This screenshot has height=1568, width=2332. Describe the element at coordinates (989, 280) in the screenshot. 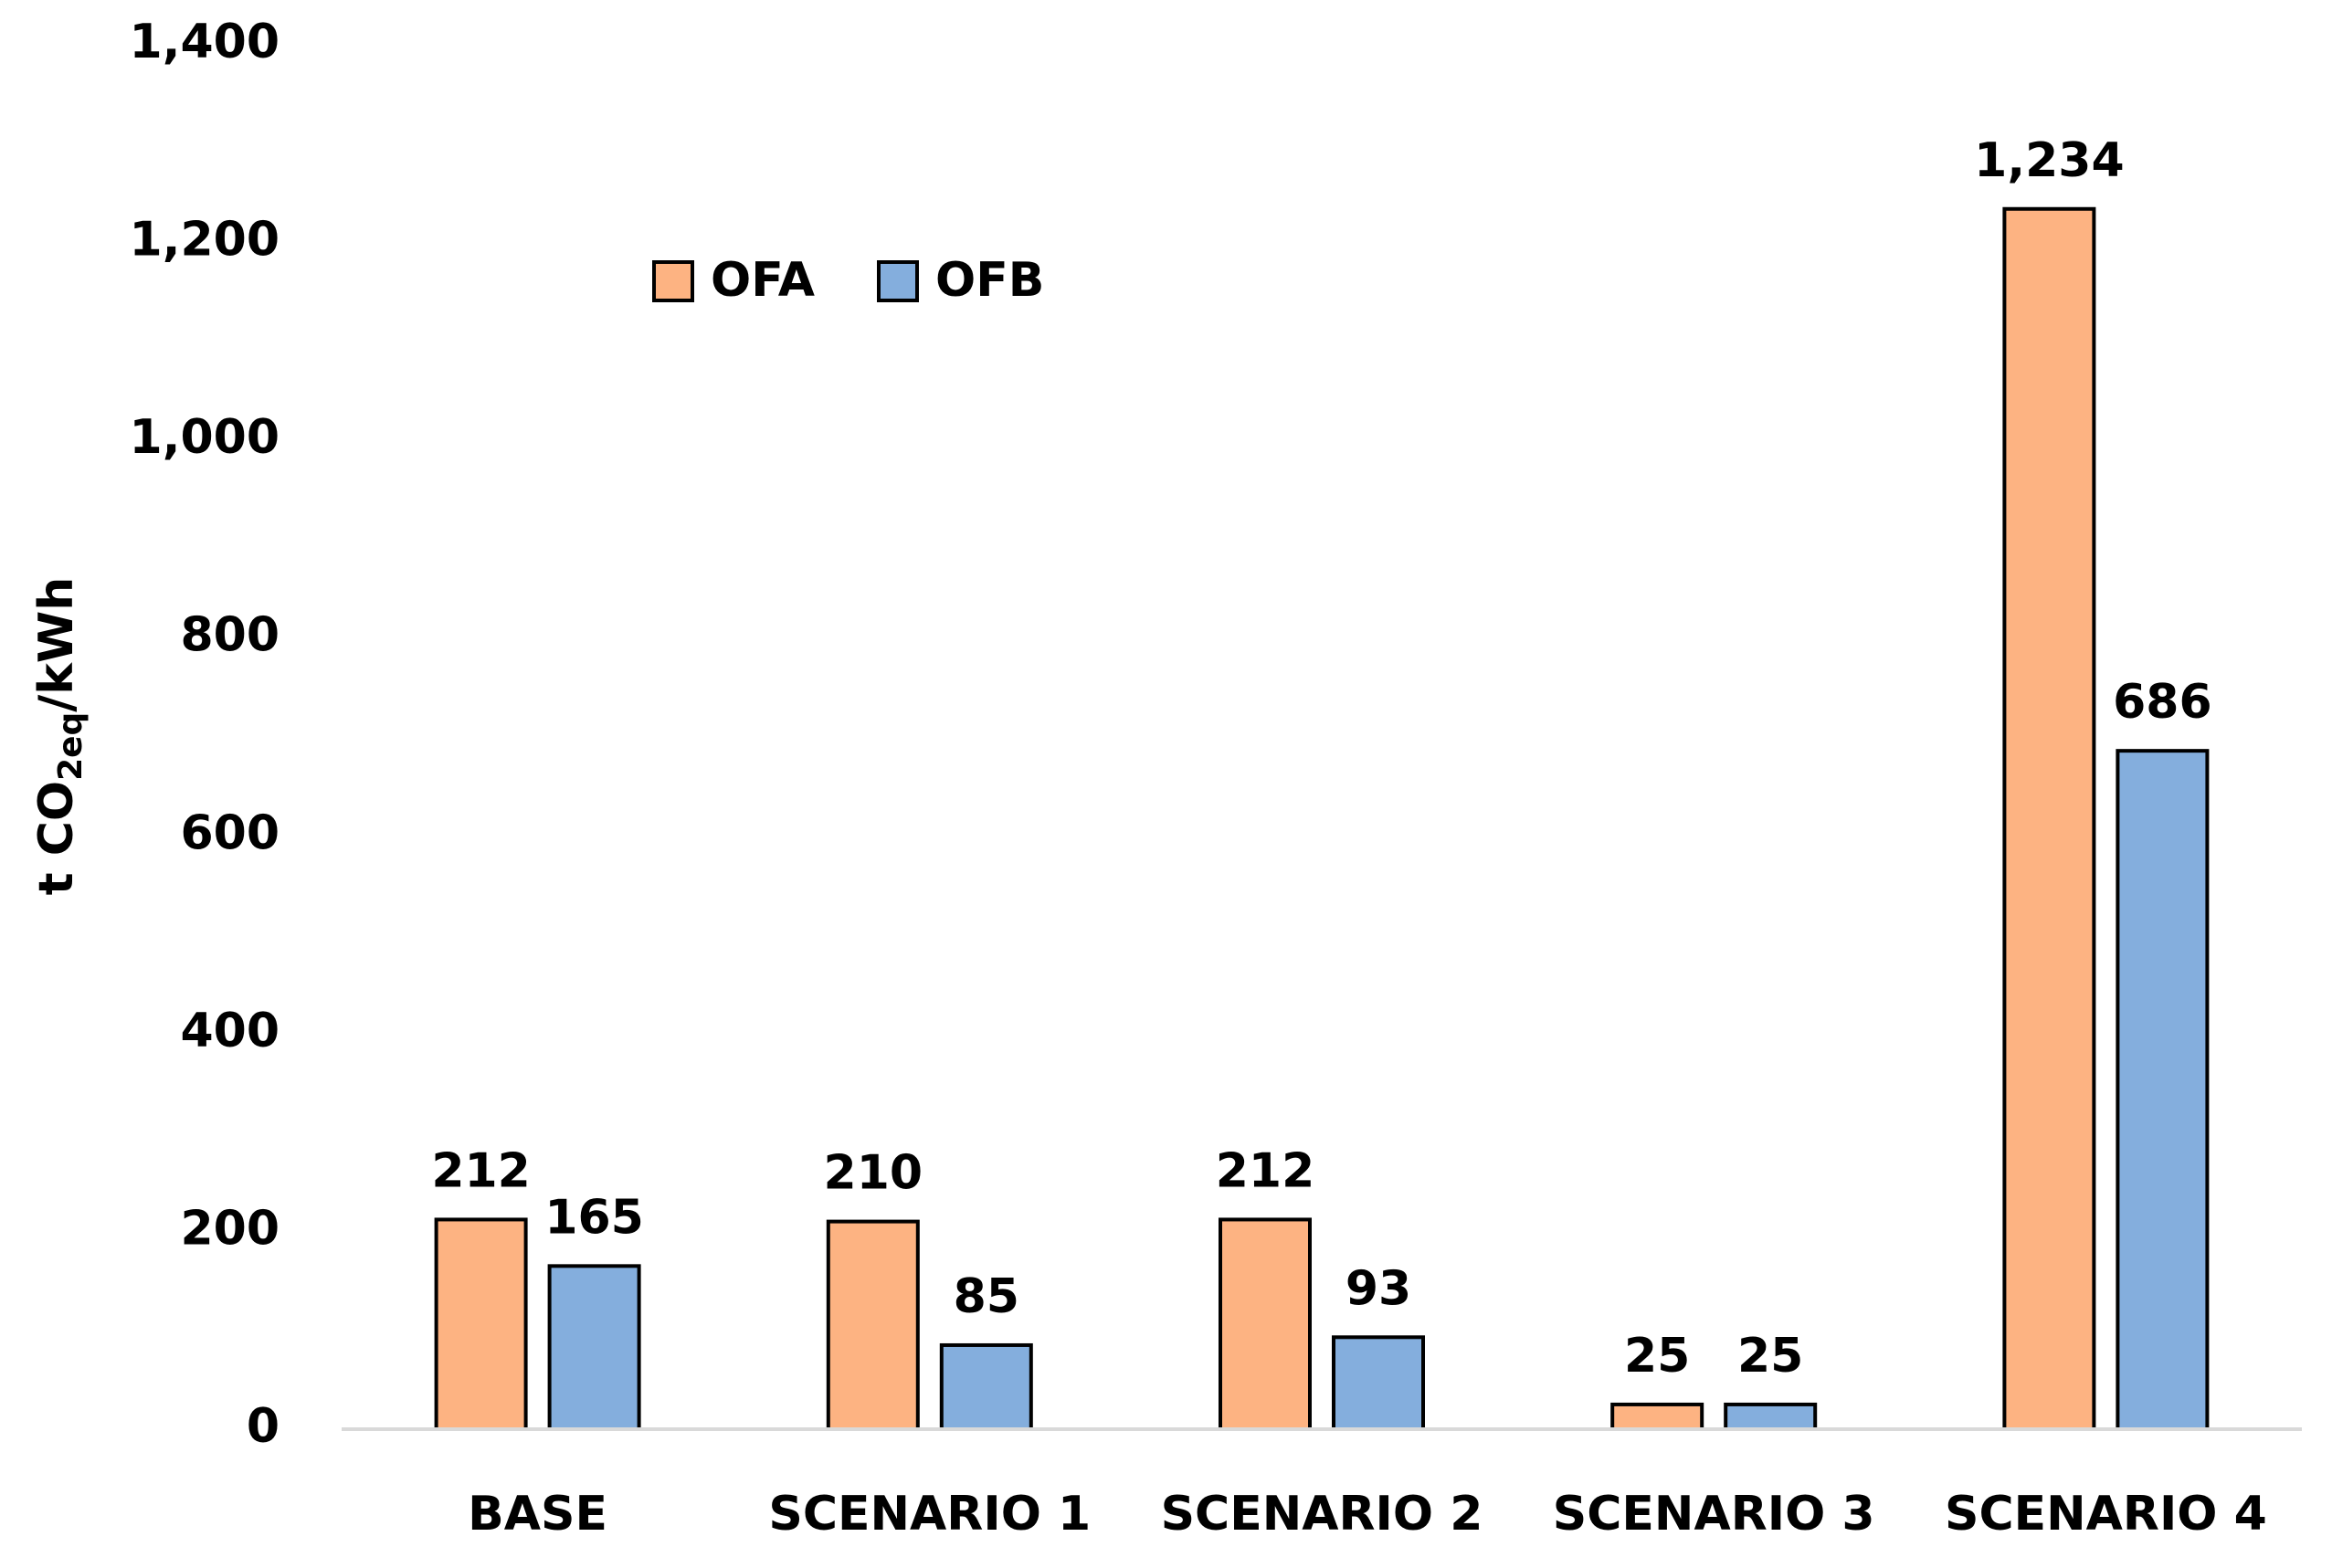

I see `legend-label: OFB` at that location.